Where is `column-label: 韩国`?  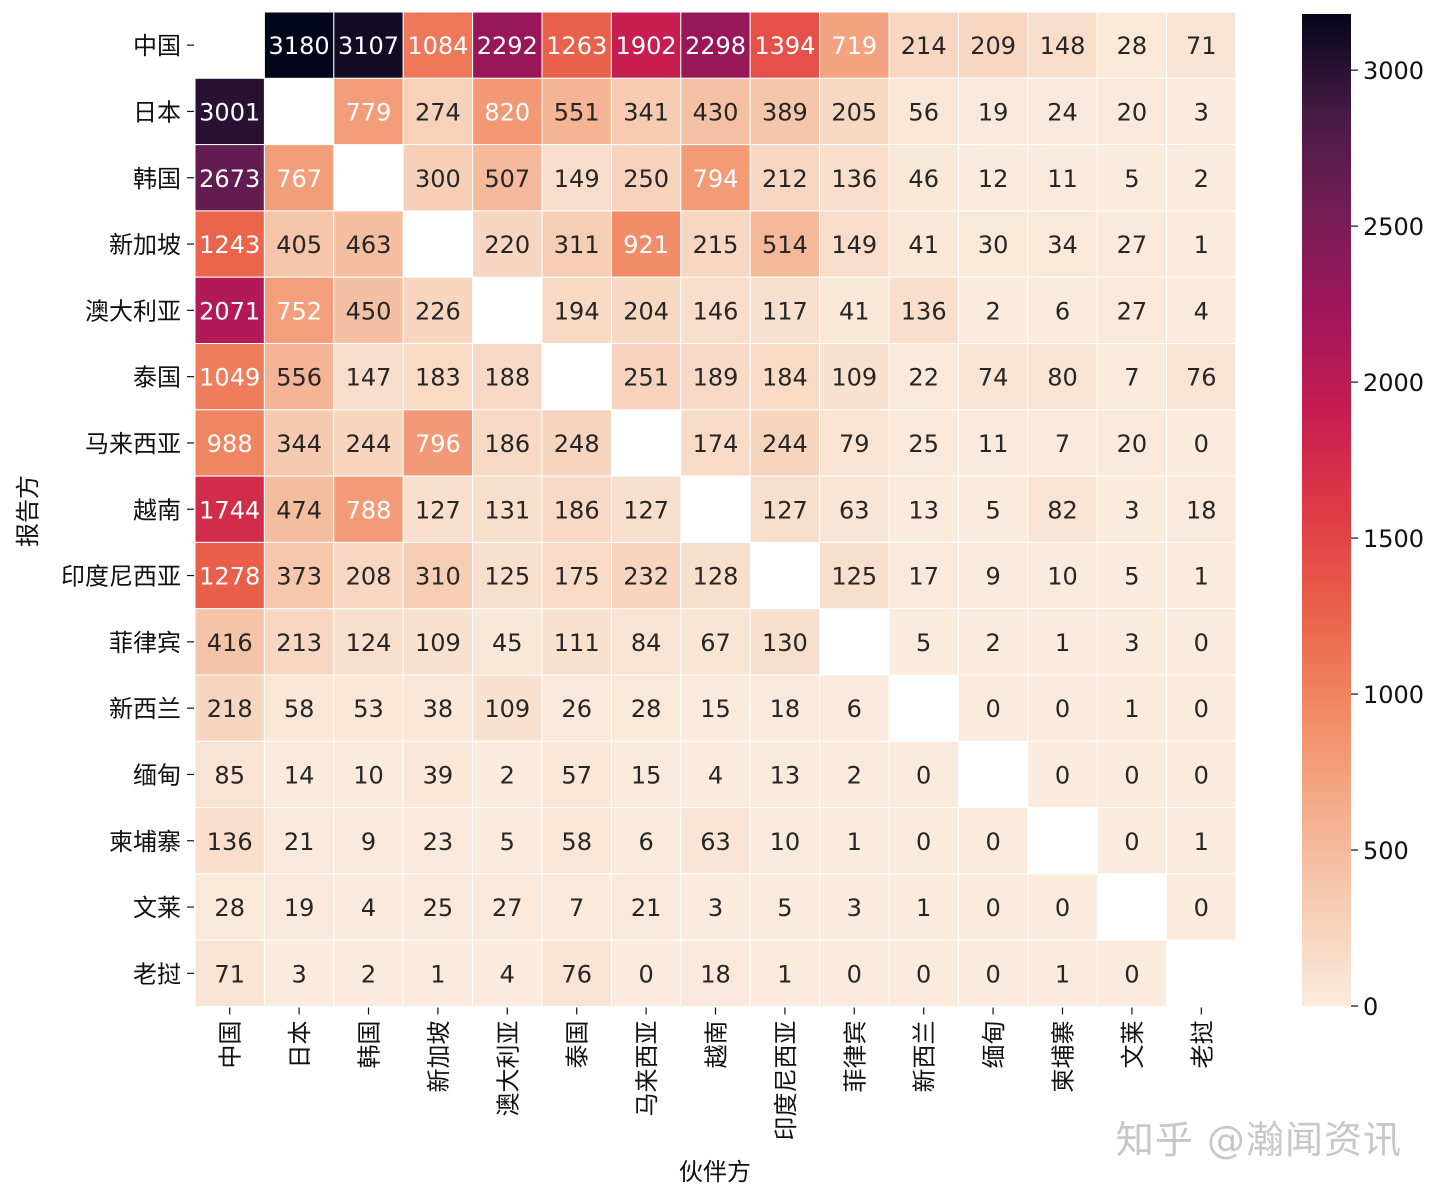
column-label: 韩国 is located at coordinates (370, 1045).